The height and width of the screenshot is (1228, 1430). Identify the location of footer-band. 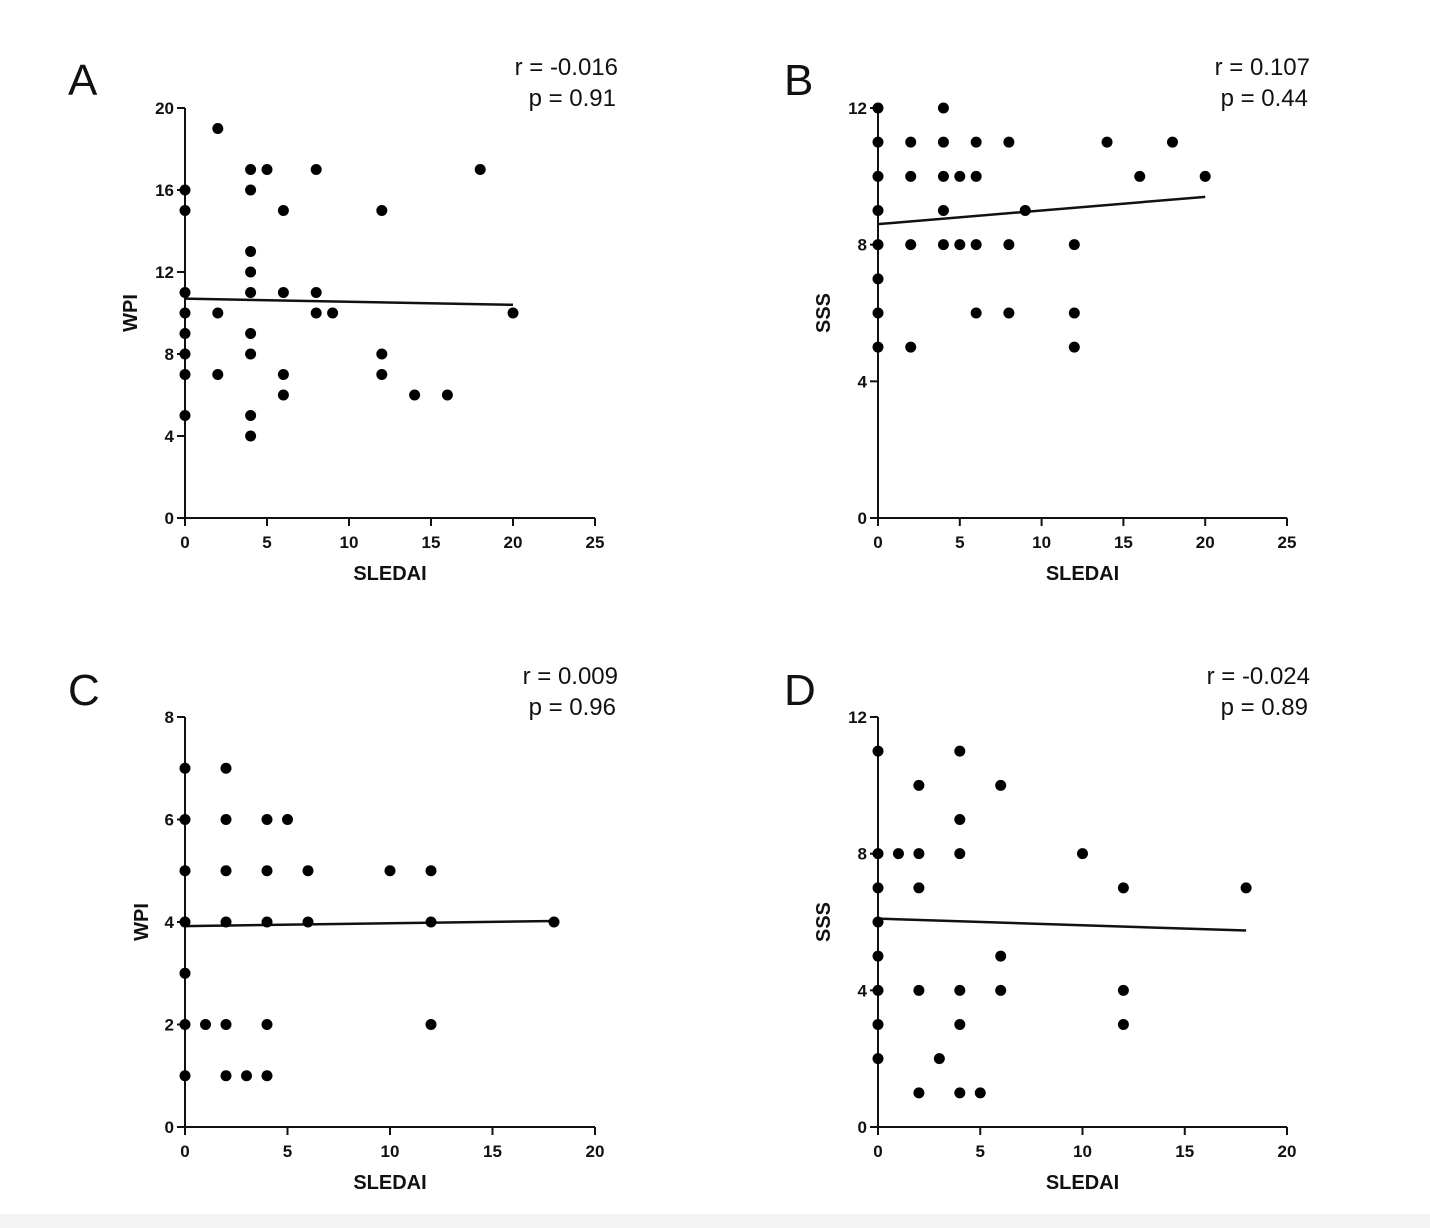
(715, 1221).